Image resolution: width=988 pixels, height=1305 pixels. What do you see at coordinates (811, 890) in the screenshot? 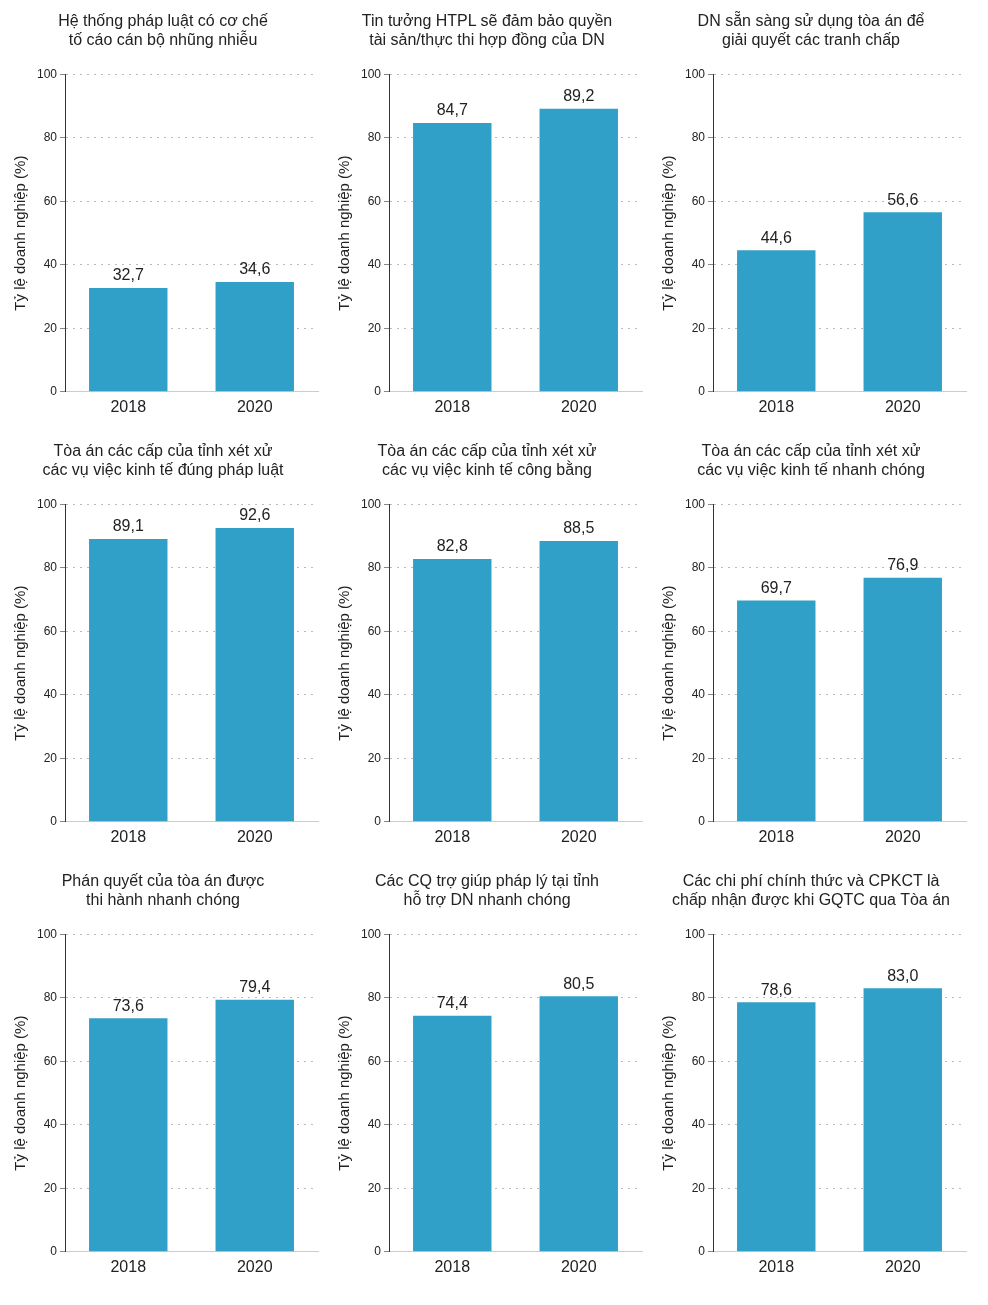
I see `chart-title: Các chi phí chính thức và CPKCT là chấp nhận được khi GQTC qua Tòa án` at bounding box center [811, 890].